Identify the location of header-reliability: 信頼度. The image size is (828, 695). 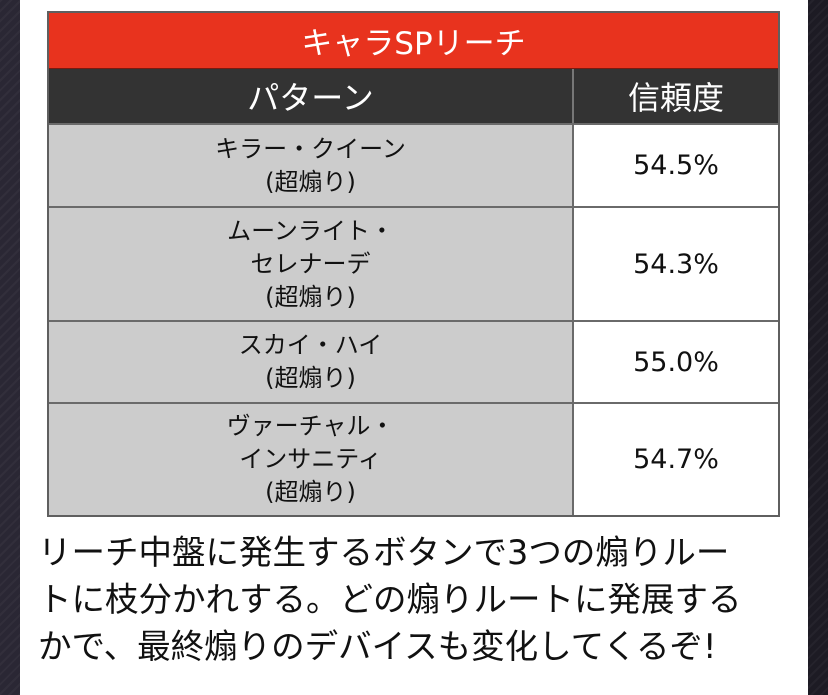
(675, 98).